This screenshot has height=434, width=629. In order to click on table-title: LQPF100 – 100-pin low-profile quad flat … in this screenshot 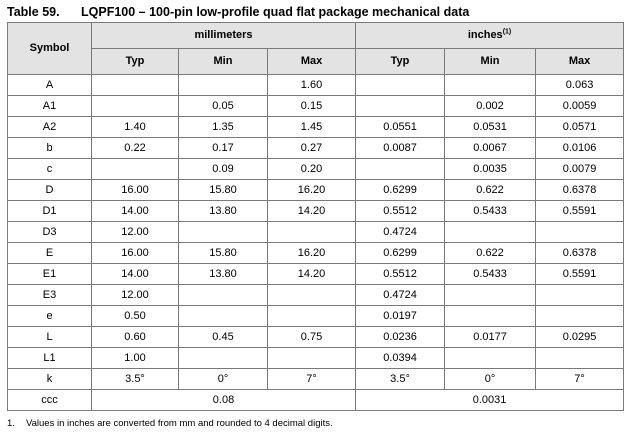, I will do `click(275, 12)`.